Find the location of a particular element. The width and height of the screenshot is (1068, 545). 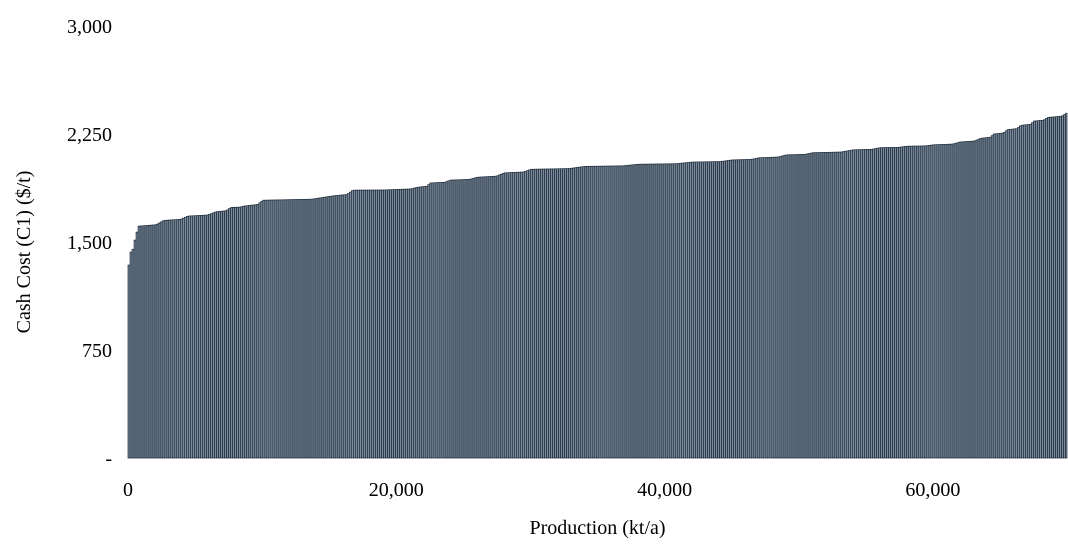

x-tick-label: 60,000 is located at coordinates (932, 490).